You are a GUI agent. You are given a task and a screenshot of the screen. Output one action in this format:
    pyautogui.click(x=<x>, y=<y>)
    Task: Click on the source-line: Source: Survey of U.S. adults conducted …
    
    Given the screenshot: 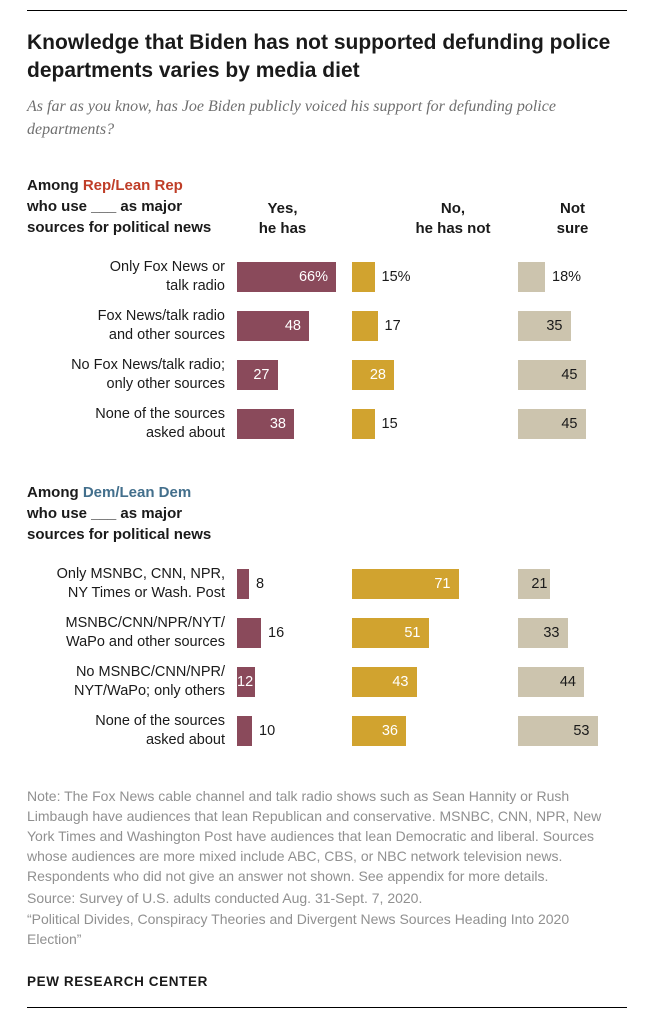 What is the action you would take?
    pyautogui.click(x=225, y=897)
    